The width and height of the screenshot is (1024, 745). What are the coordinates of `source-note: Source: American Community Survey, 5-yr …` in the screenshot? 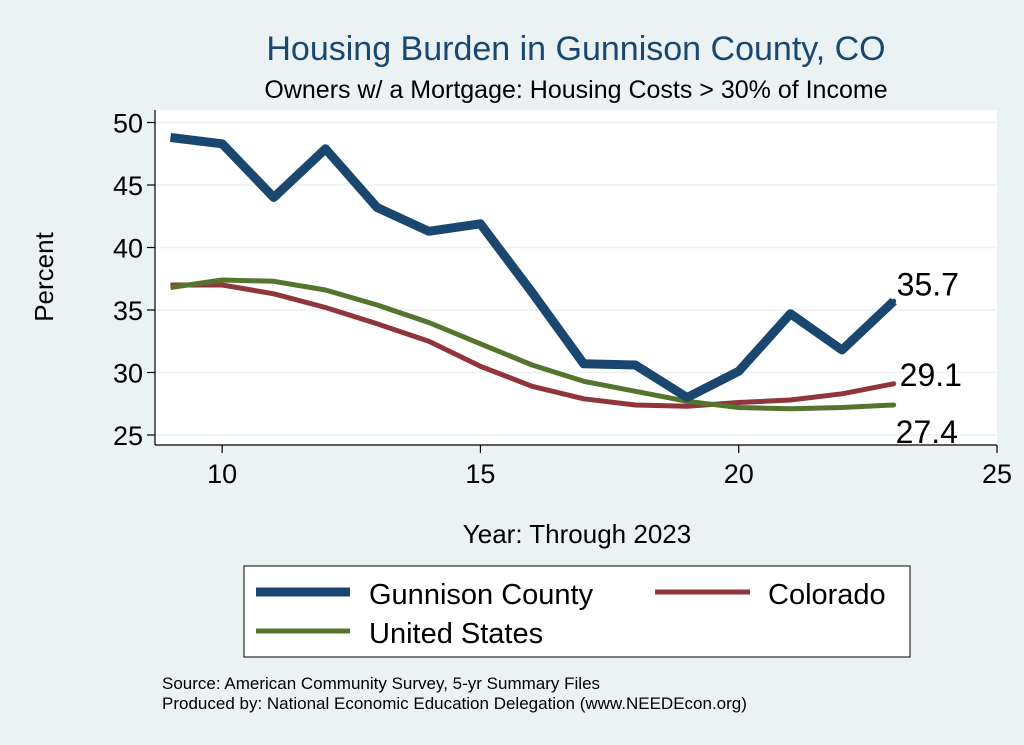 It's located at (381, 683).